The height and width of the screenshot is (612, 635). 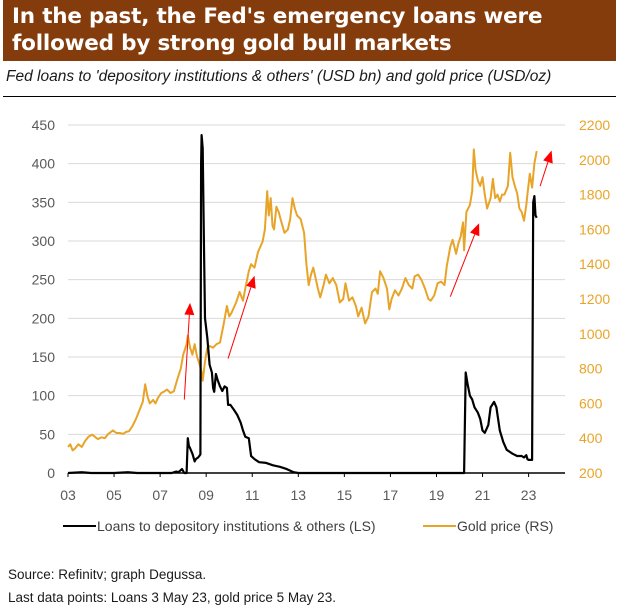 I want to click on left-tick-label: 250, so click(x=44, y=280).